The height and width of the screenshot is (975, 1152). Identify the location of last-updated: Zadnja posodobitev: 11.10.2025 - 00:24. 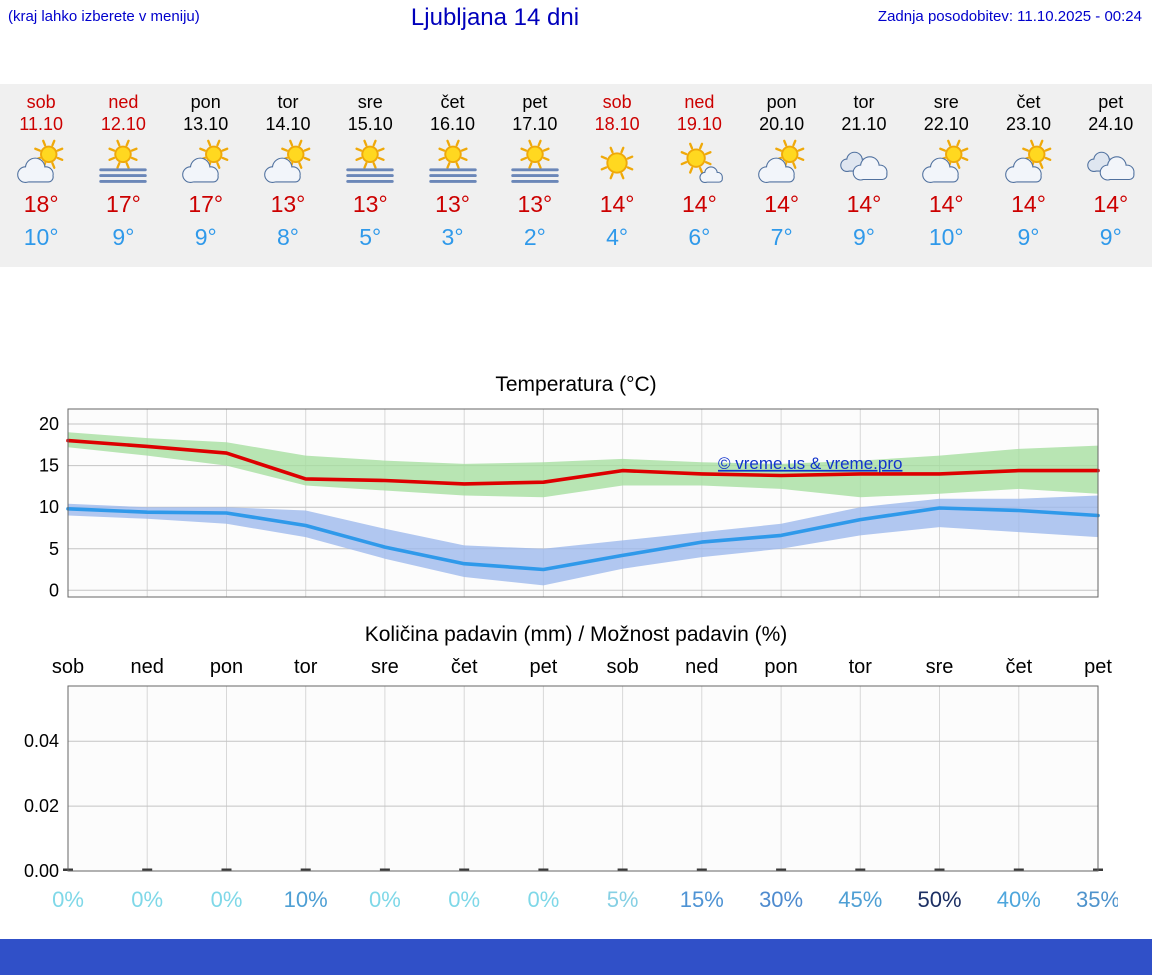
(1009, 16).